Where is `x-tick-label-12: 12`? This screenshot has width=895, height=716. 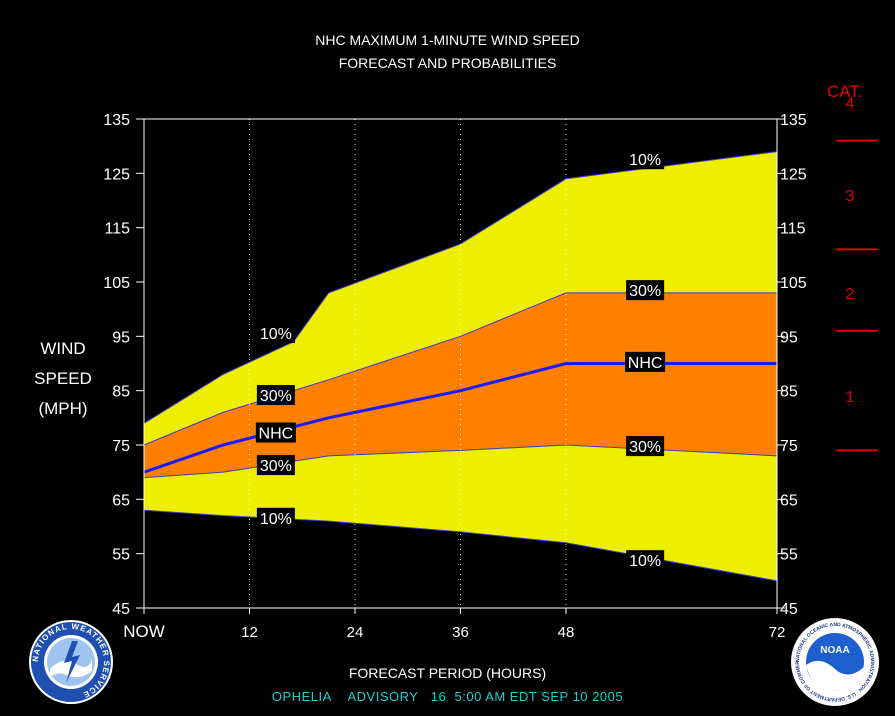
x-tick-label-12: 12 is located at coordinates (249, 632).